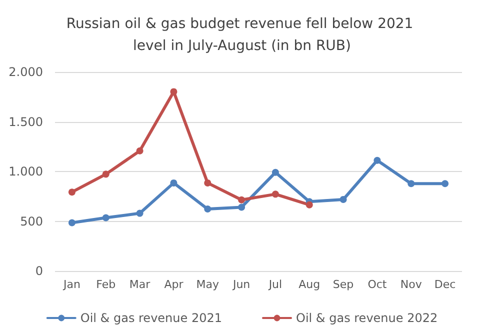 This screenshot has width=484, height=333. I want to click on y-tick-label: 2.000, so click(25, 72).